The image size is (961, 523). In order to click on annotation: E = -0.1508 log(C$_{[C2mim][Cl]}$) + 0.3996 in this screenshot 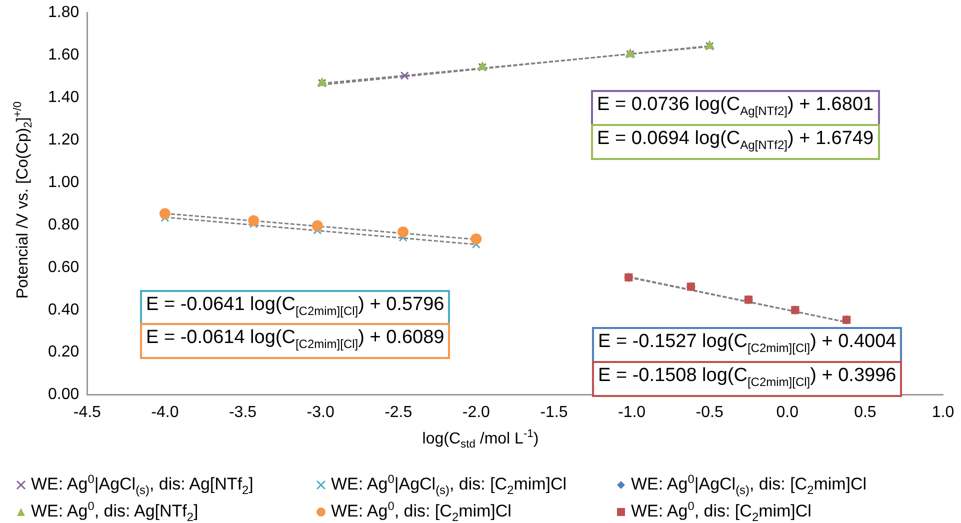, I will do `click(747, 379)`.